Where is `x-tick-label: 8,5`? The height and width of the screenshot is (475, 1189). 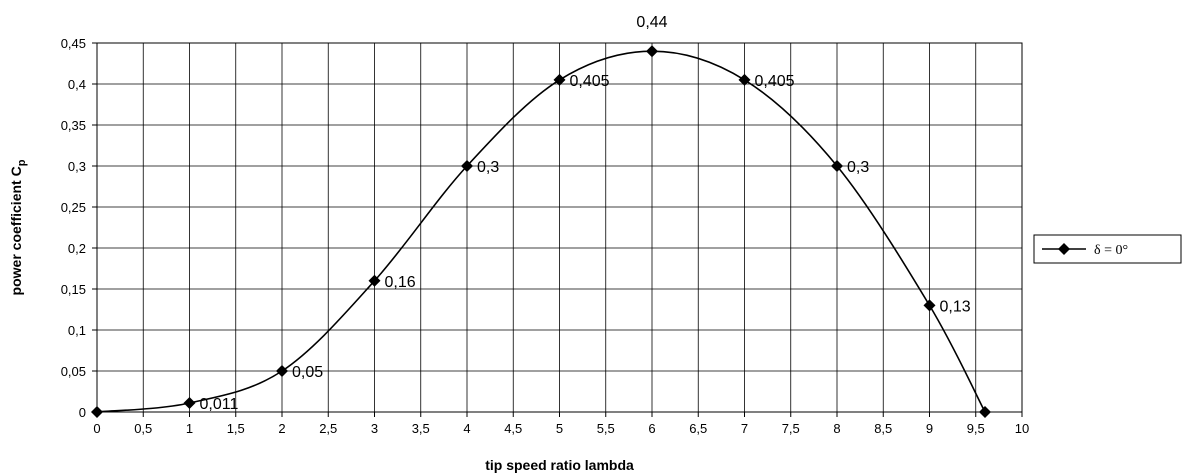 x-tick-label: 8,5 is located at coordinates (883, 428).